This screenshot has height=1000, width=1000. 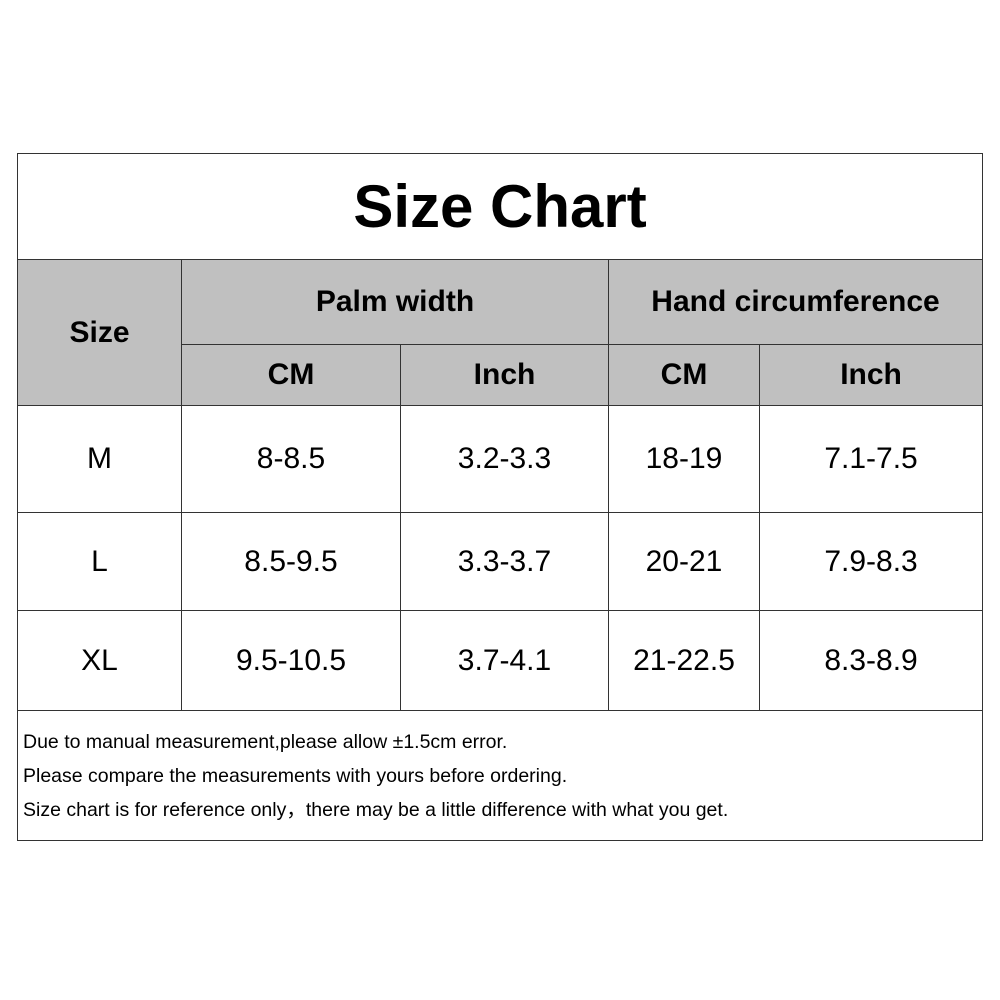 I want to click on header-size: Size, so click(x=99, y=332).